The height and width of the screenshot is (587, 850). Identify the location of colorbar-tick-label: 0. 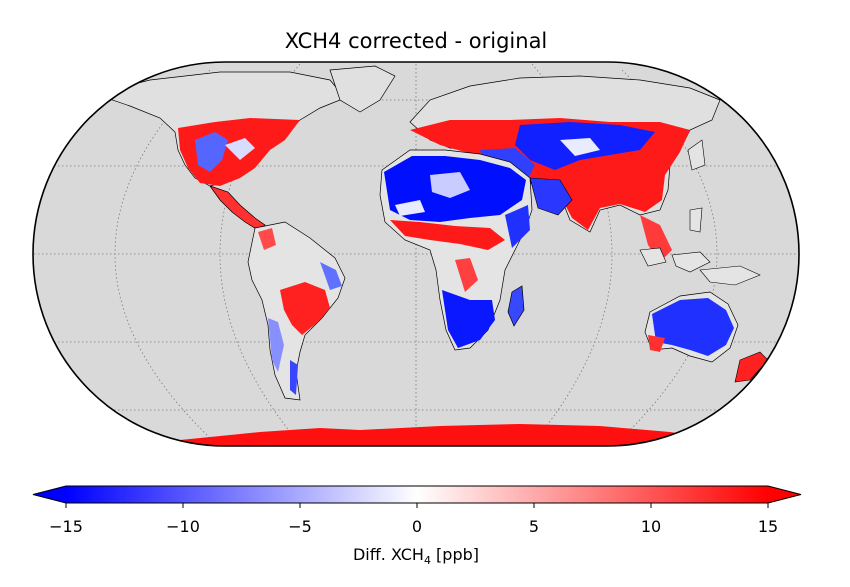
(417, 526).